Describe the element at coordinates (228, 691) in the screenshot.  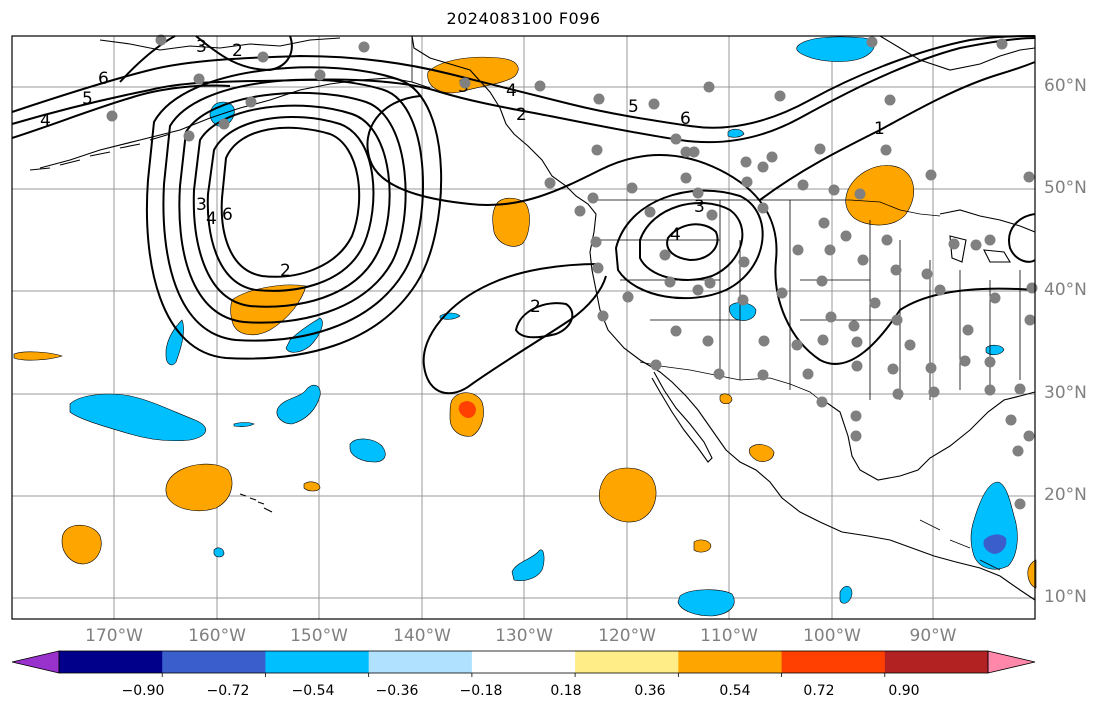
I see `colorbar-tick-label: −0.72` at that location.